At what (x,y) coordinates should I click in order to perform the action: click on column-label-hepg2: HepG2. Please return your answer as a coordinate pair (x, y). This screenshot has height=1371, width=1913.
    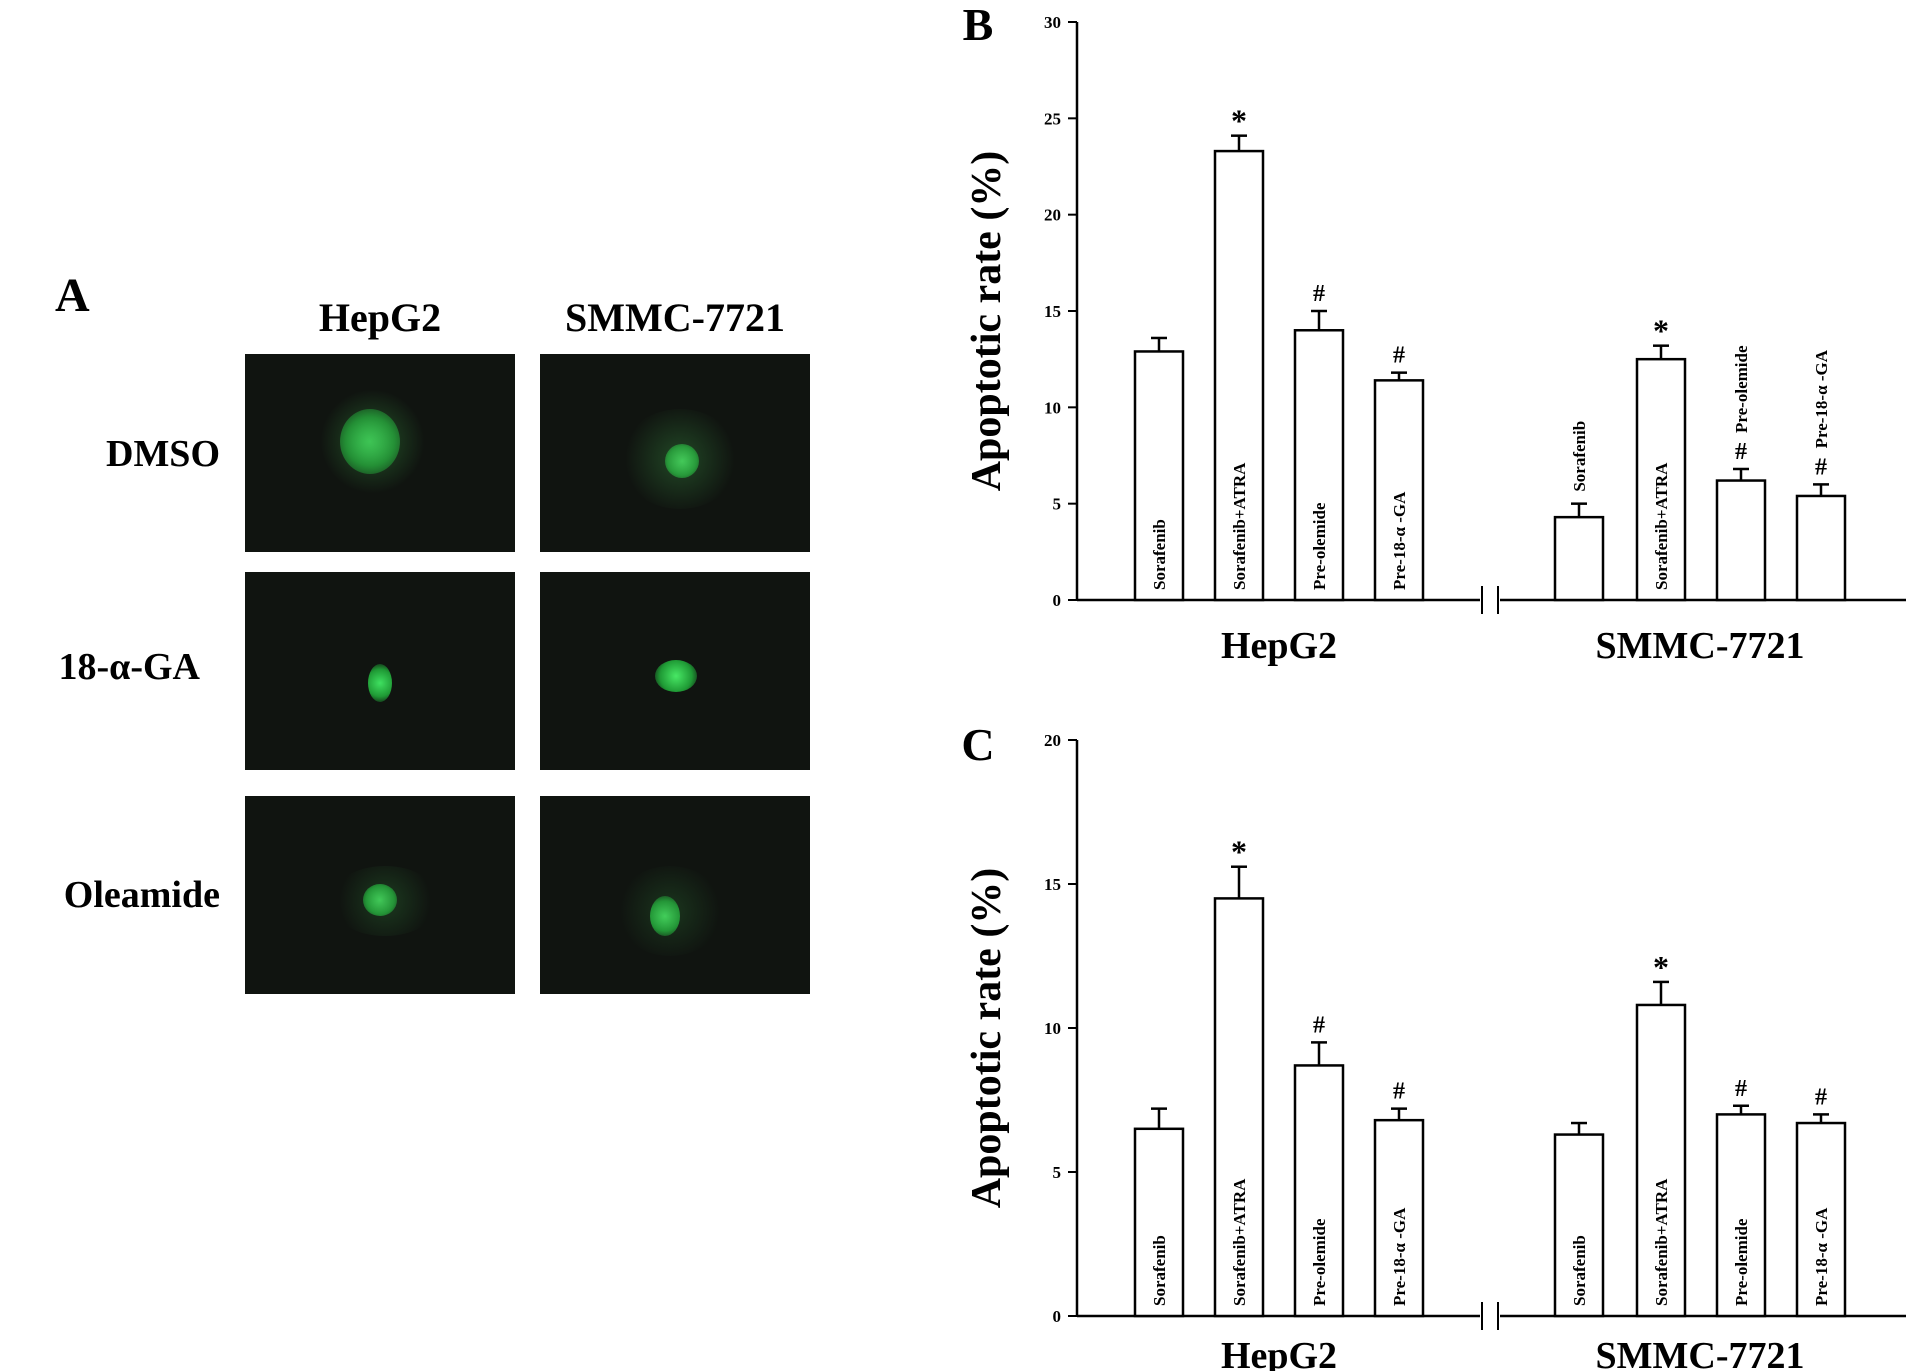
    Looking at the image, I should click on (380, 317).